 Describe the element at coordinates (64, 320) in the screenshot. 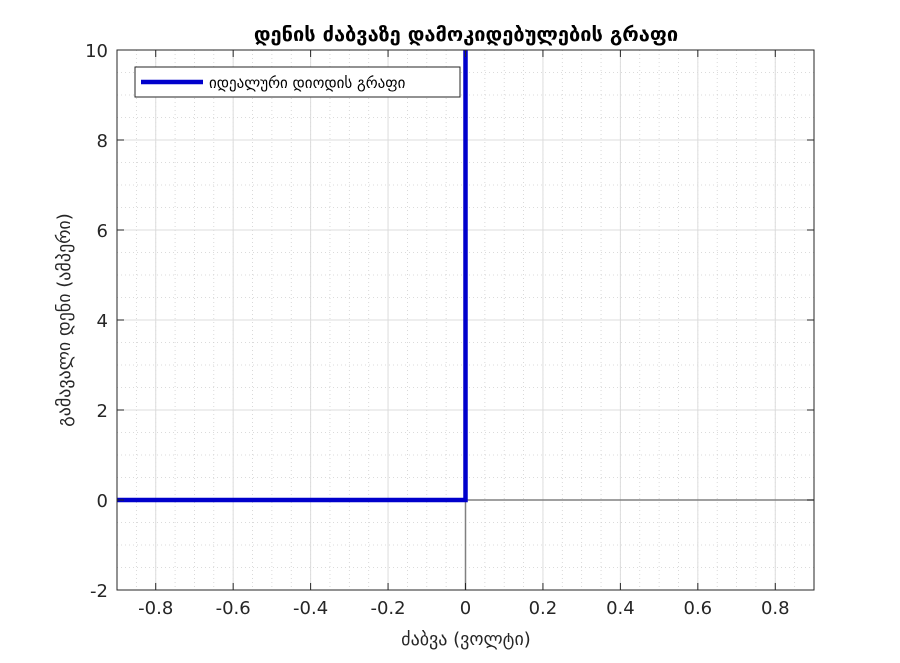

I see `y-axis-label: გამავალი დენი (ამპერი)` at that location.